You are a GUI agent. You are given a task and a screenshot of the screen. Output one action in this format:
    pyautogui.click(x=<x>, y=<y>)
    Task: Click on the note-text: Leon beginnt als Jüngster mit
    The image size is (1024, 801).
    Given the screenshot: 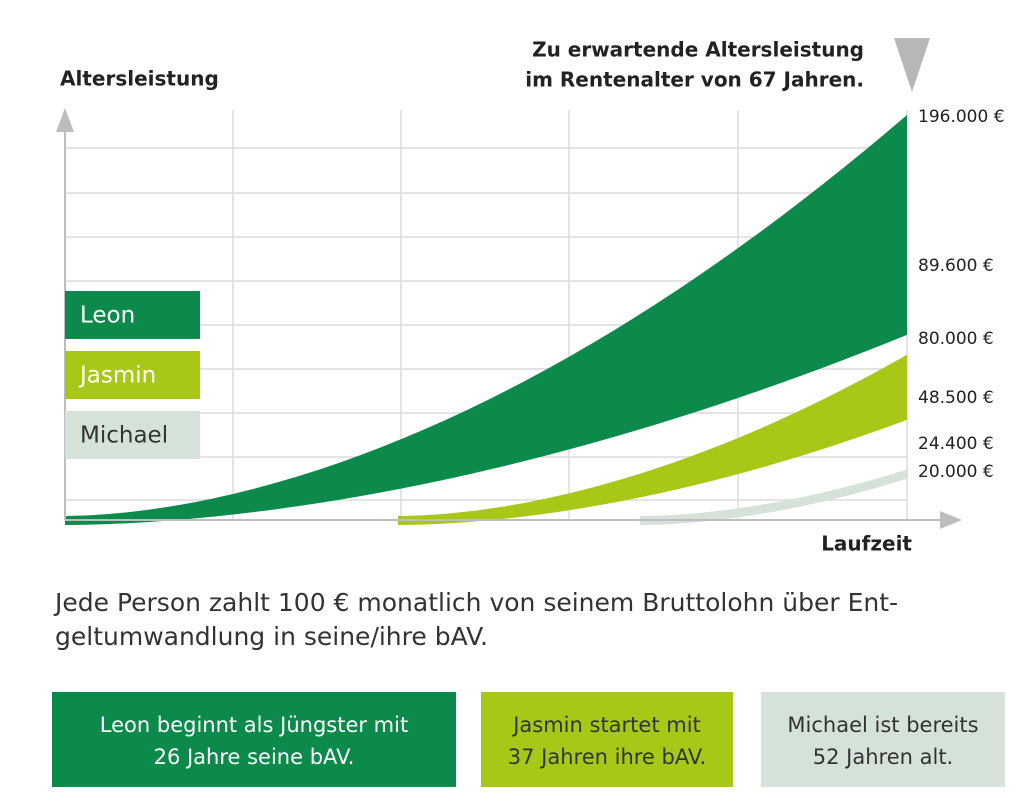 What is the action you would take?
    pyautogui.click(x=254, y=725)
    